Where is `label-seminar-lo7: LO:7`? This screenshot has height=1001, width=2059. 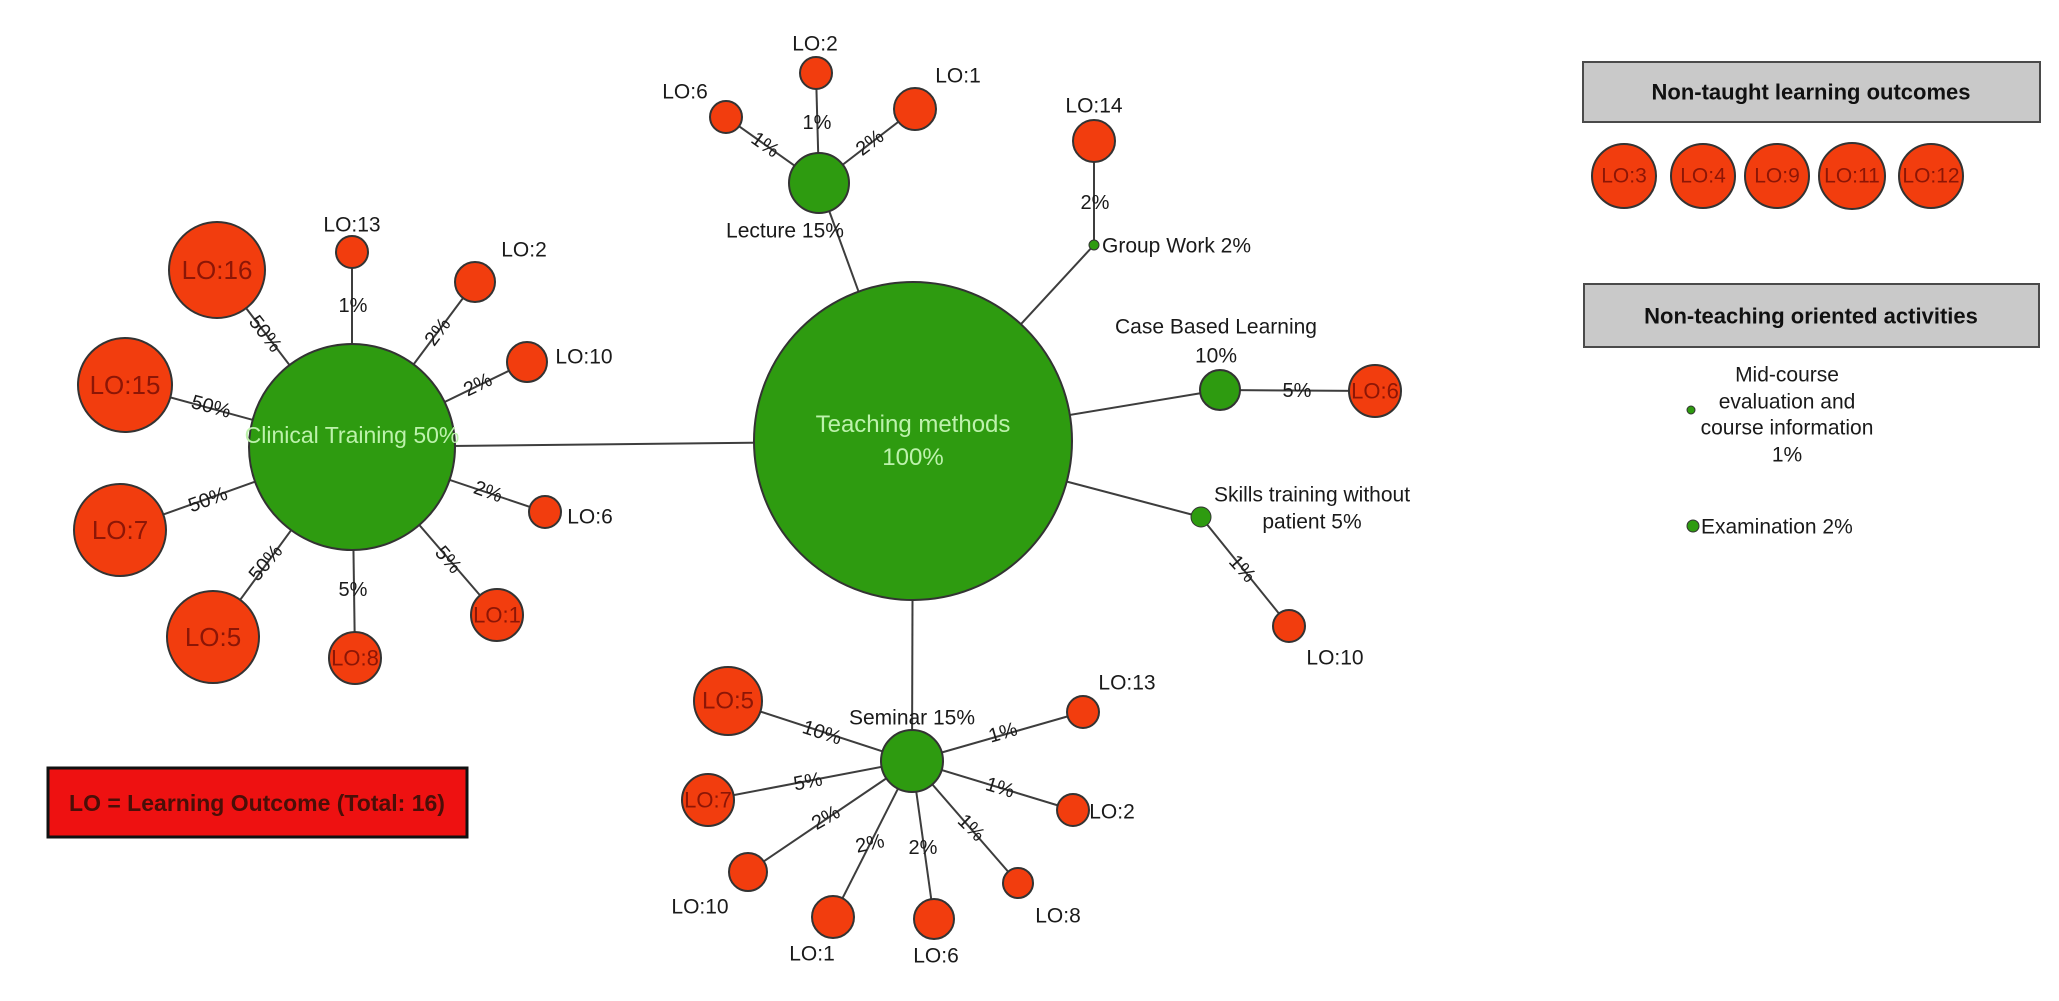
label-seminar-lo7: LO:7 is located at coordinates (708, 800).